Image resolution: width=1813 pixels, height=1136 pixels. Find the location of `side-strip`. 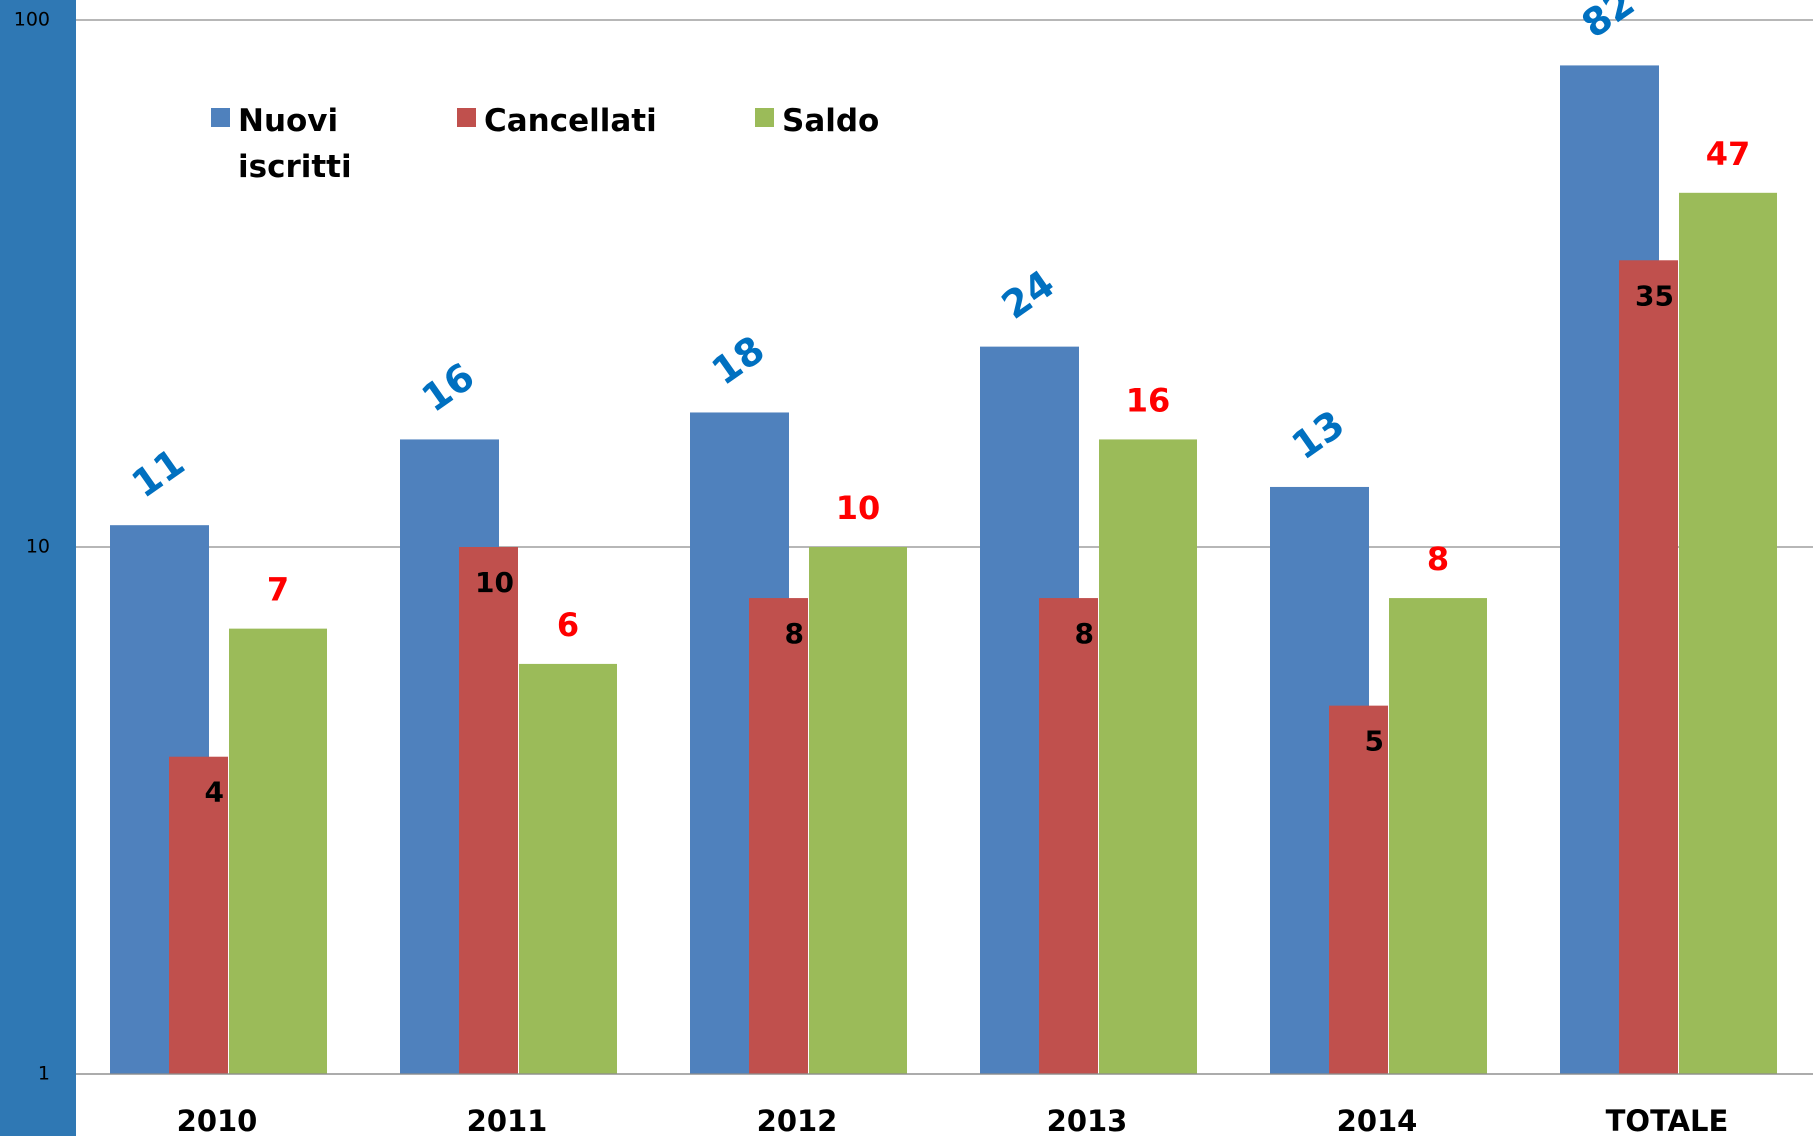

side-strip is located at coordinates (38, 568).